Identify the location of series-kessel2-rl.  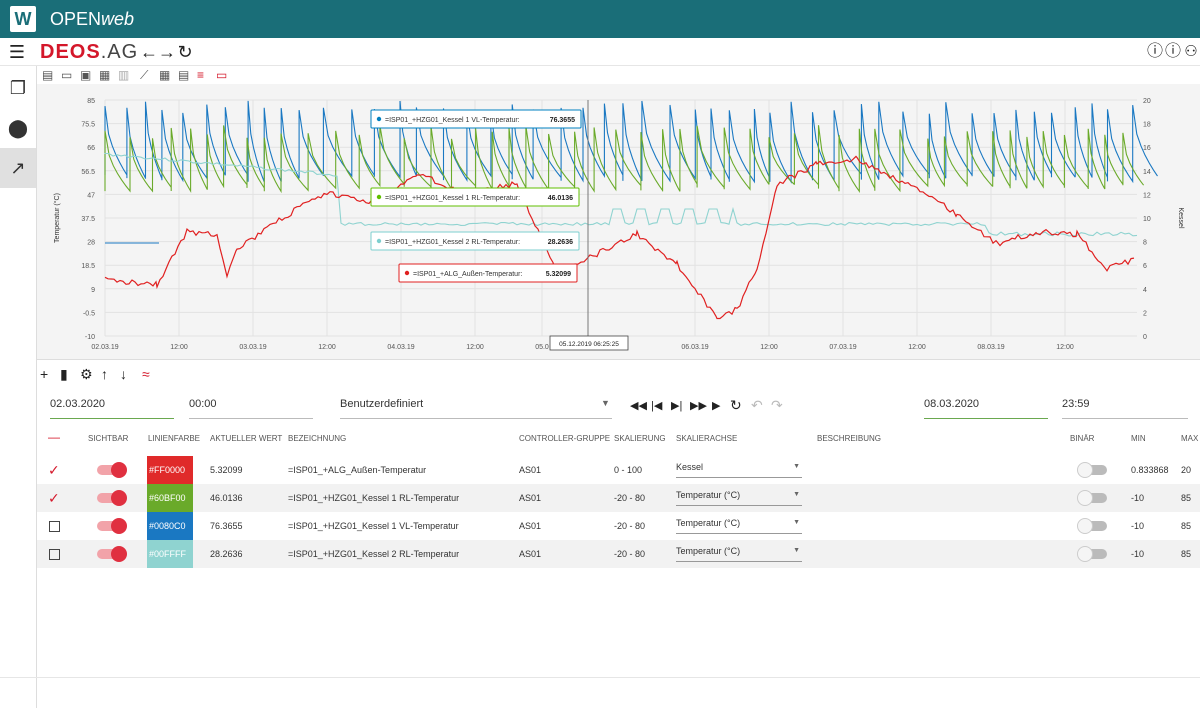
(621, 194).